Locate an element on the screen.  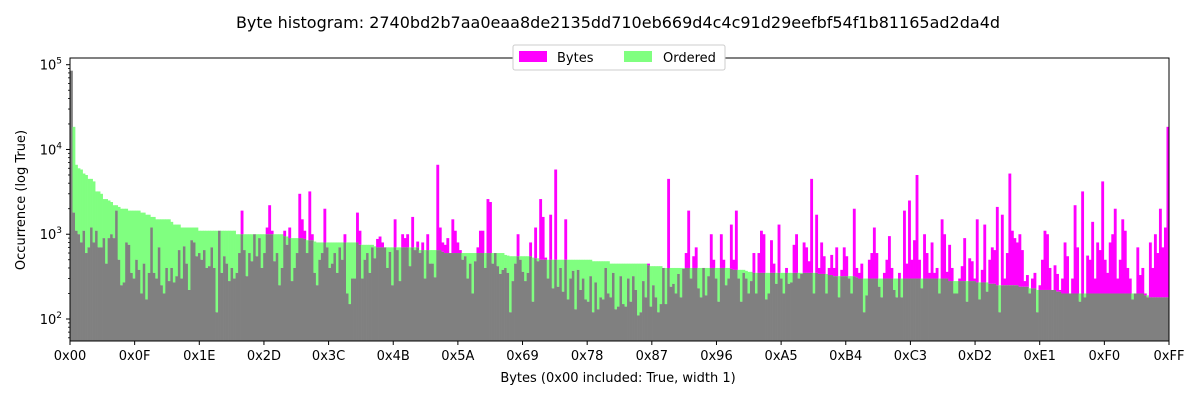
legend-label-bytes: Bytes is located at coordinates (575, 58).